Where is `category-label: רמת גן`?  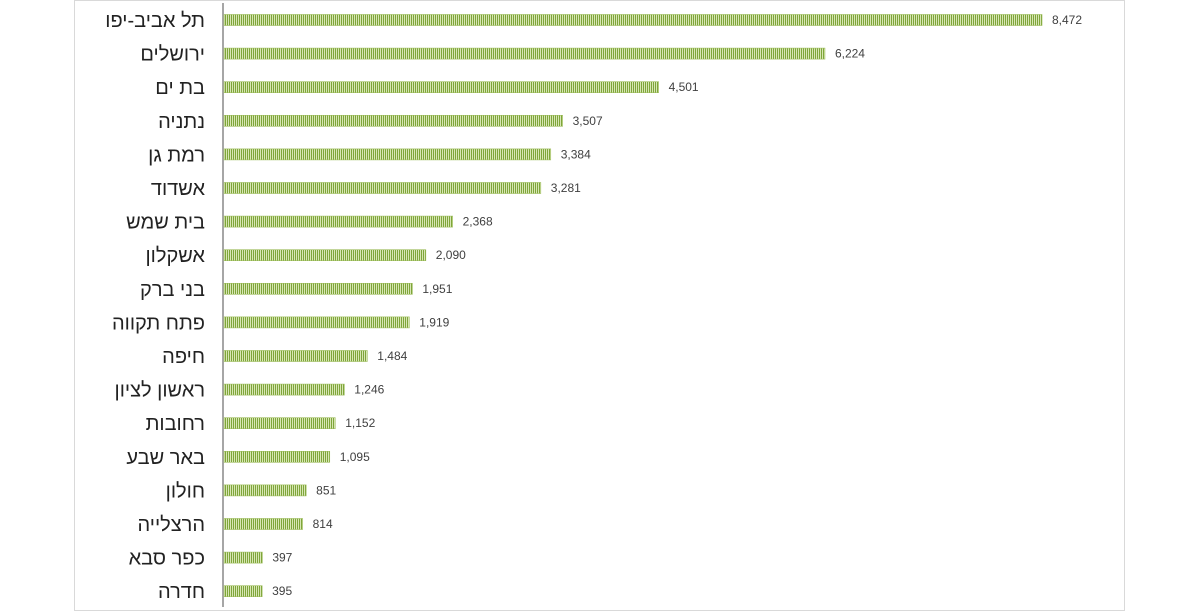 category-label: רמת גן is located at coordinates (176, 155).